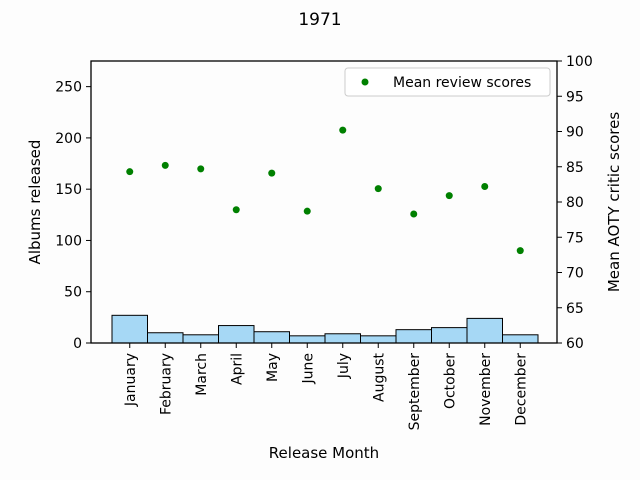 This screenshot has width=640, height=480. I want to click on x-tick-label-november: November, so click(486, 389).